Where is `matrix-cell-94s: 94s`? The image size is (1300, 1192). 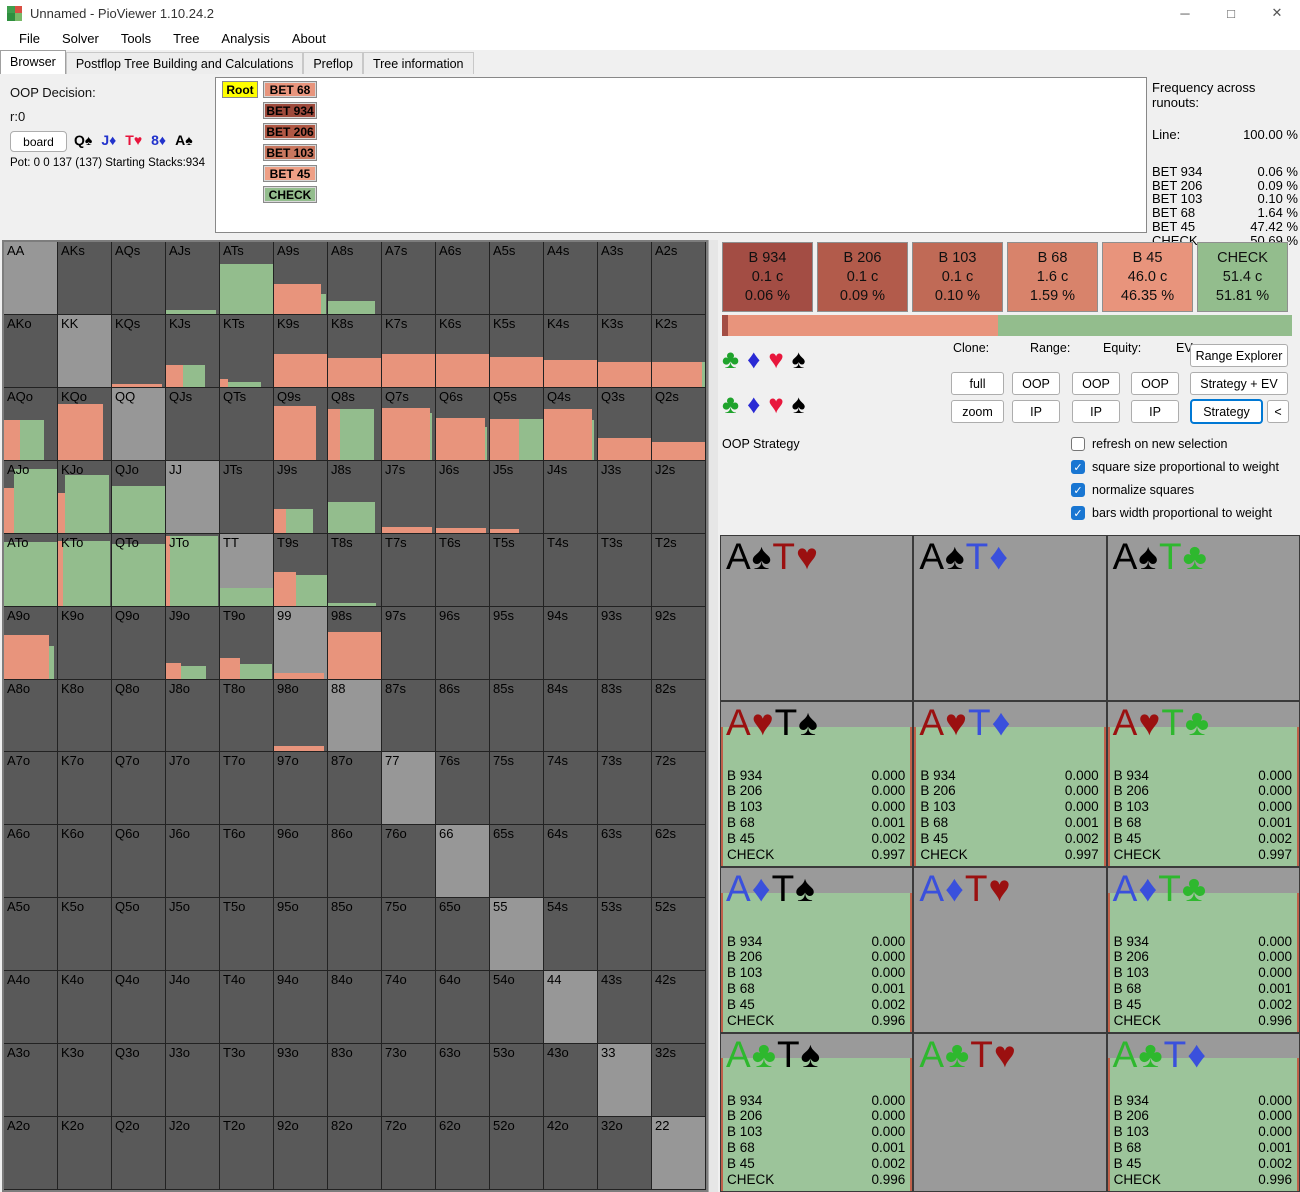 matrix-cell-94s: 94s is located at coordinates (571, 643).